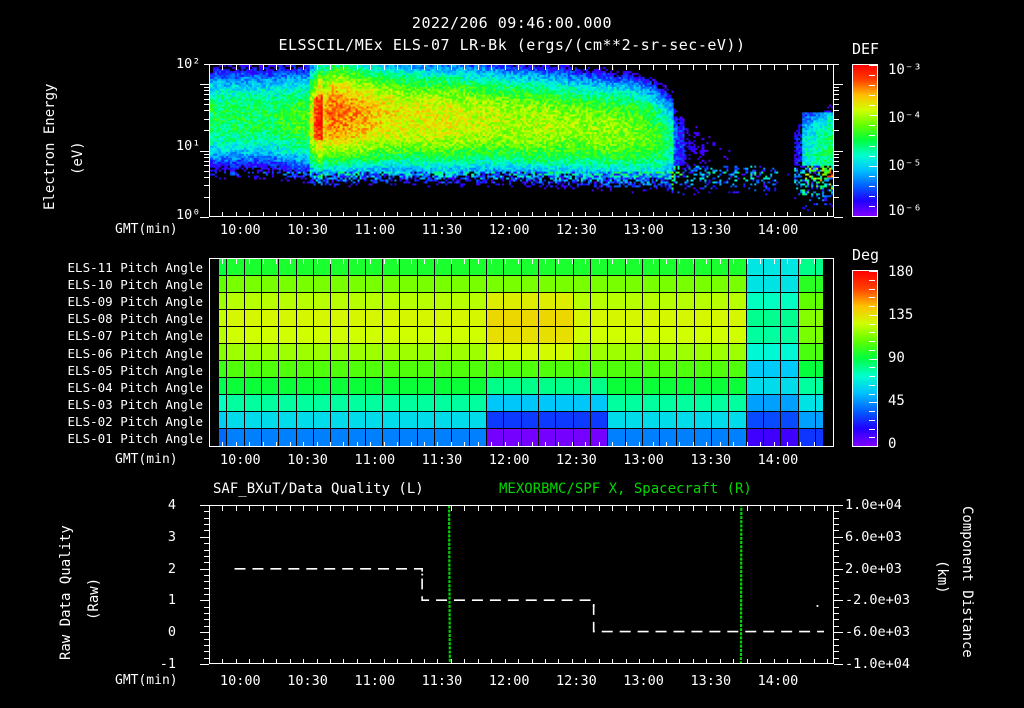 The width and height of the screenshot is (1024, 708). What do you see at coordinates (865, 140) in the screenshot?
I see `def-colorbar` at bounding box center [865, 140].